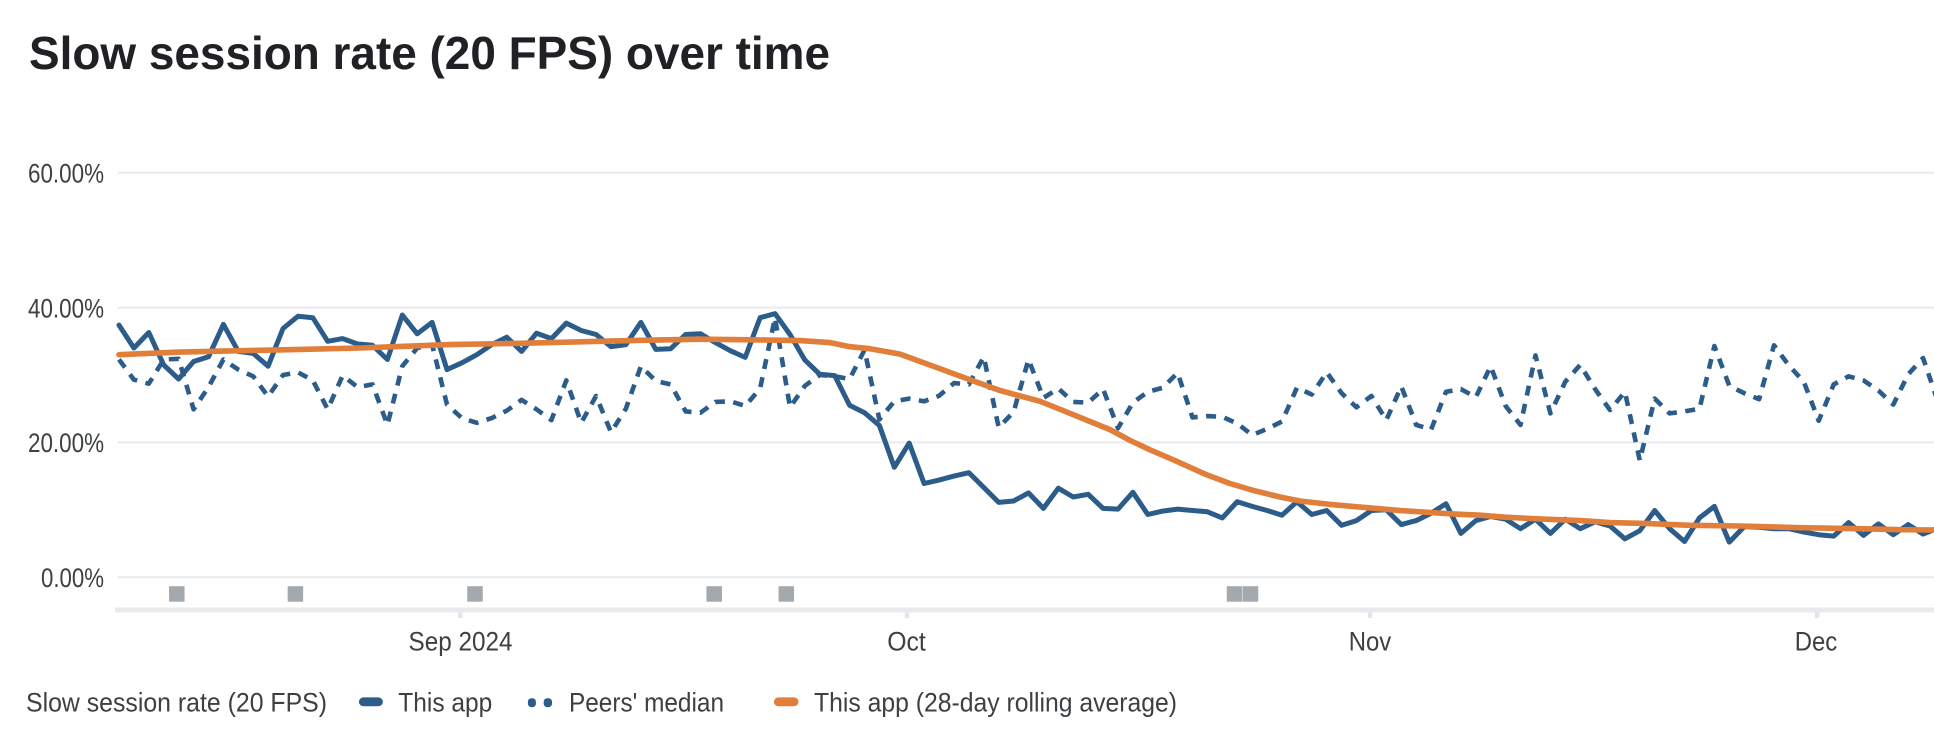 The height and width of the screenshot is (736, 1934). What do you see at coordinates (646, 702) in the screenshot?
I see `svg-text: Peers' median` at bounding box center [646, 702].